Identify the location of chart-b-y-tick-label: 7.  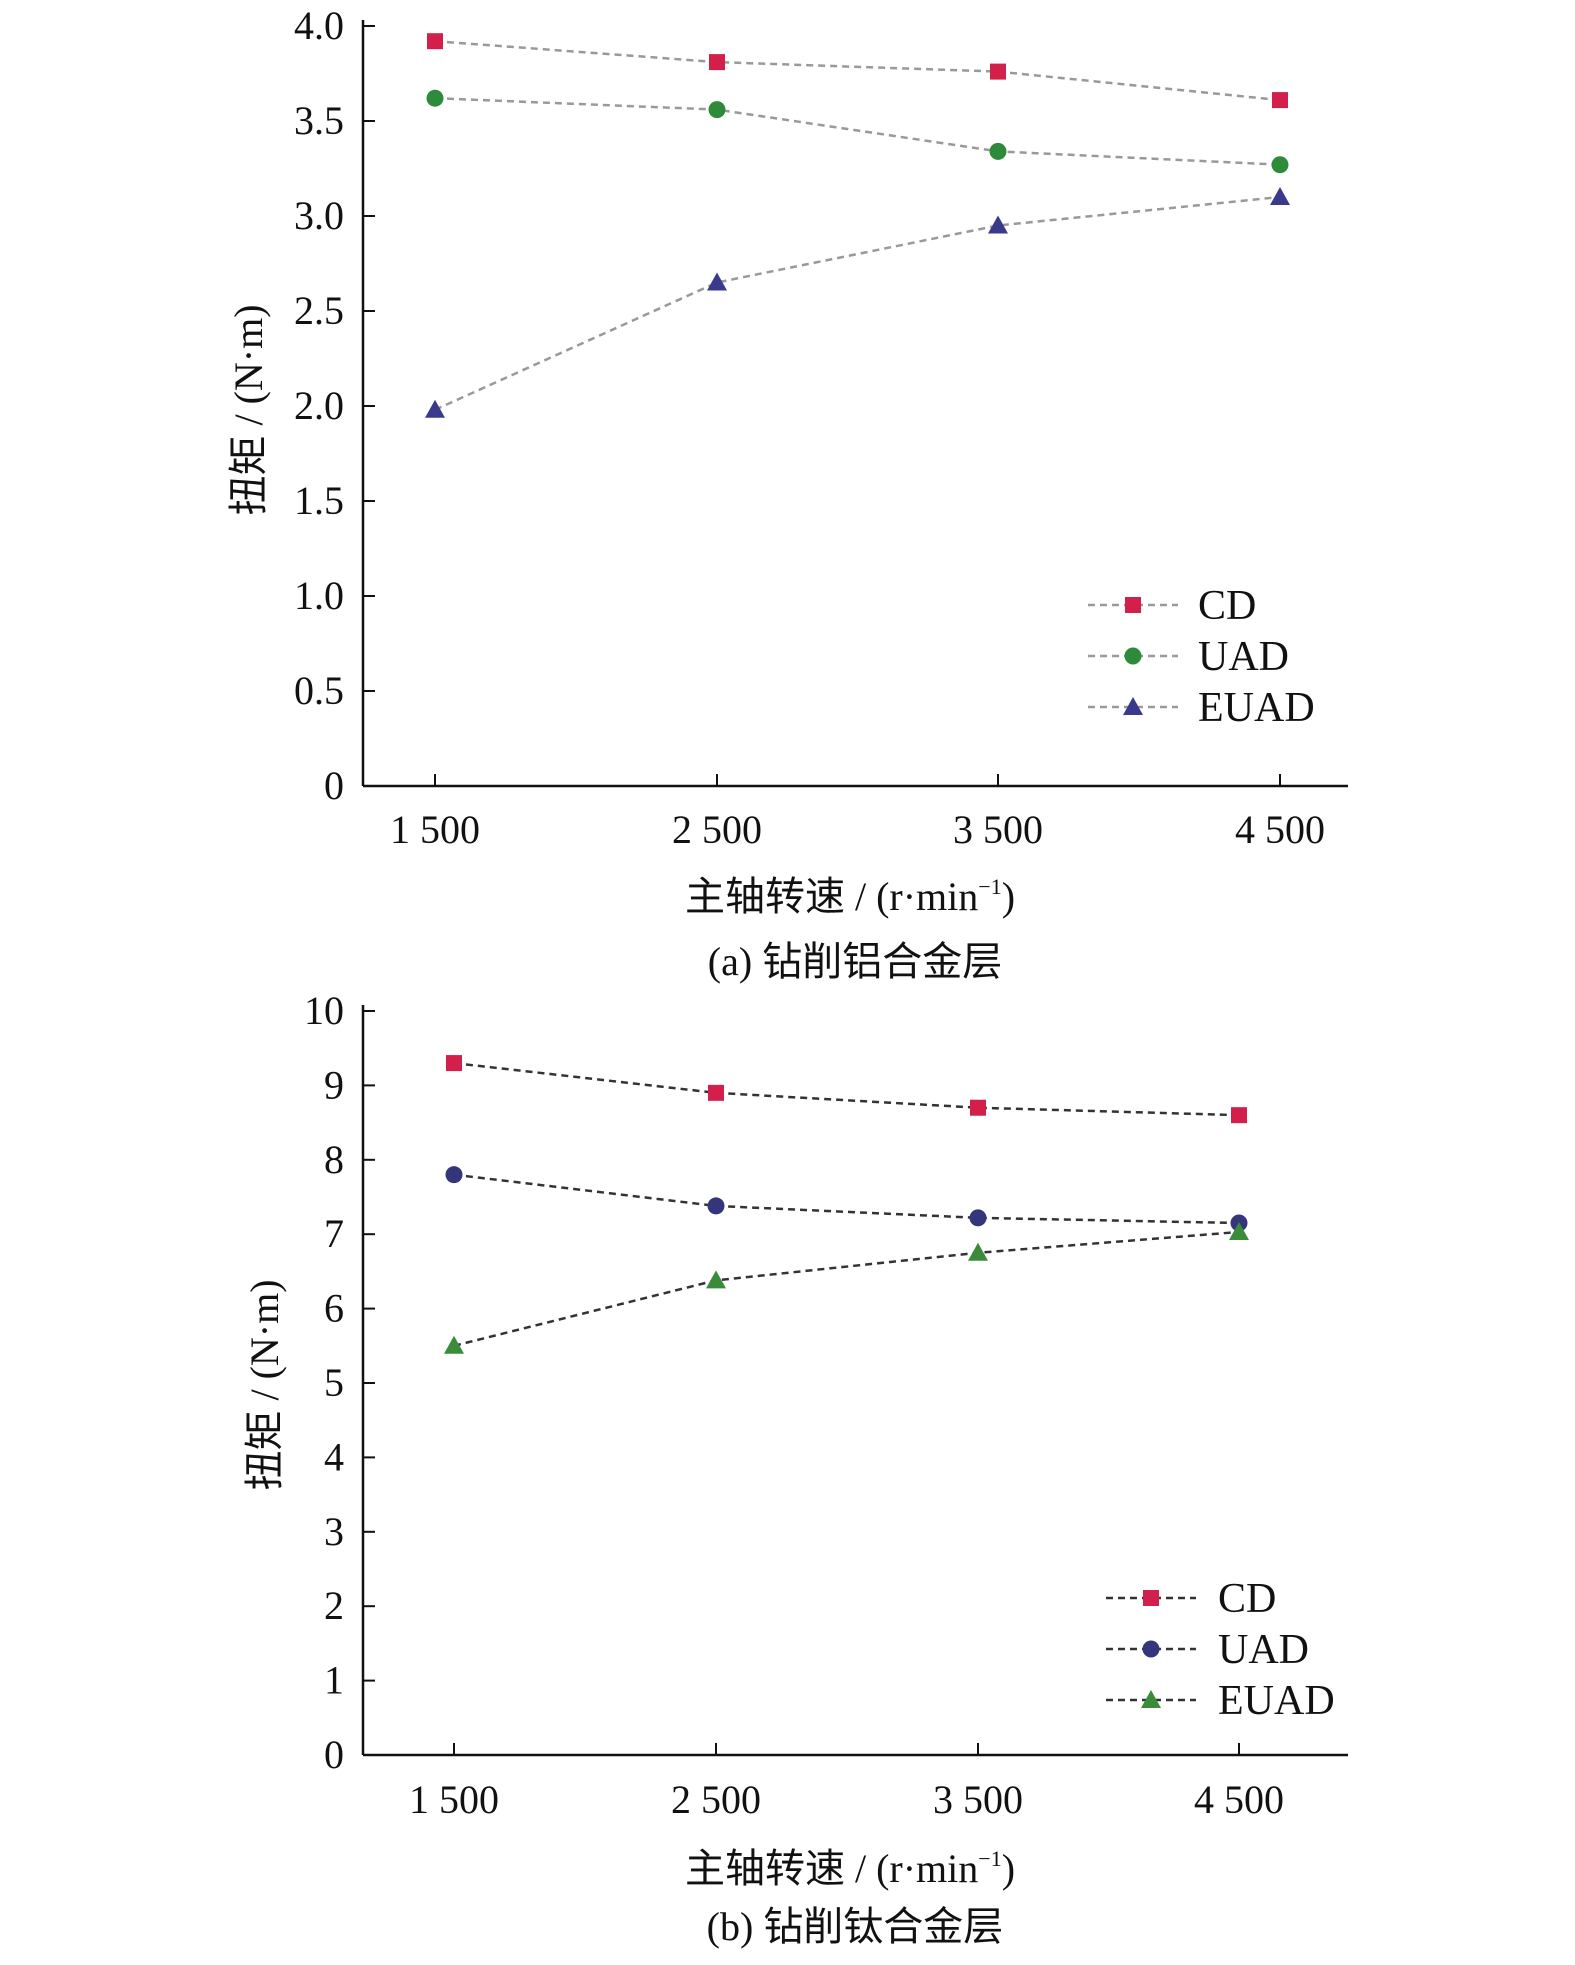
(334, 1233).